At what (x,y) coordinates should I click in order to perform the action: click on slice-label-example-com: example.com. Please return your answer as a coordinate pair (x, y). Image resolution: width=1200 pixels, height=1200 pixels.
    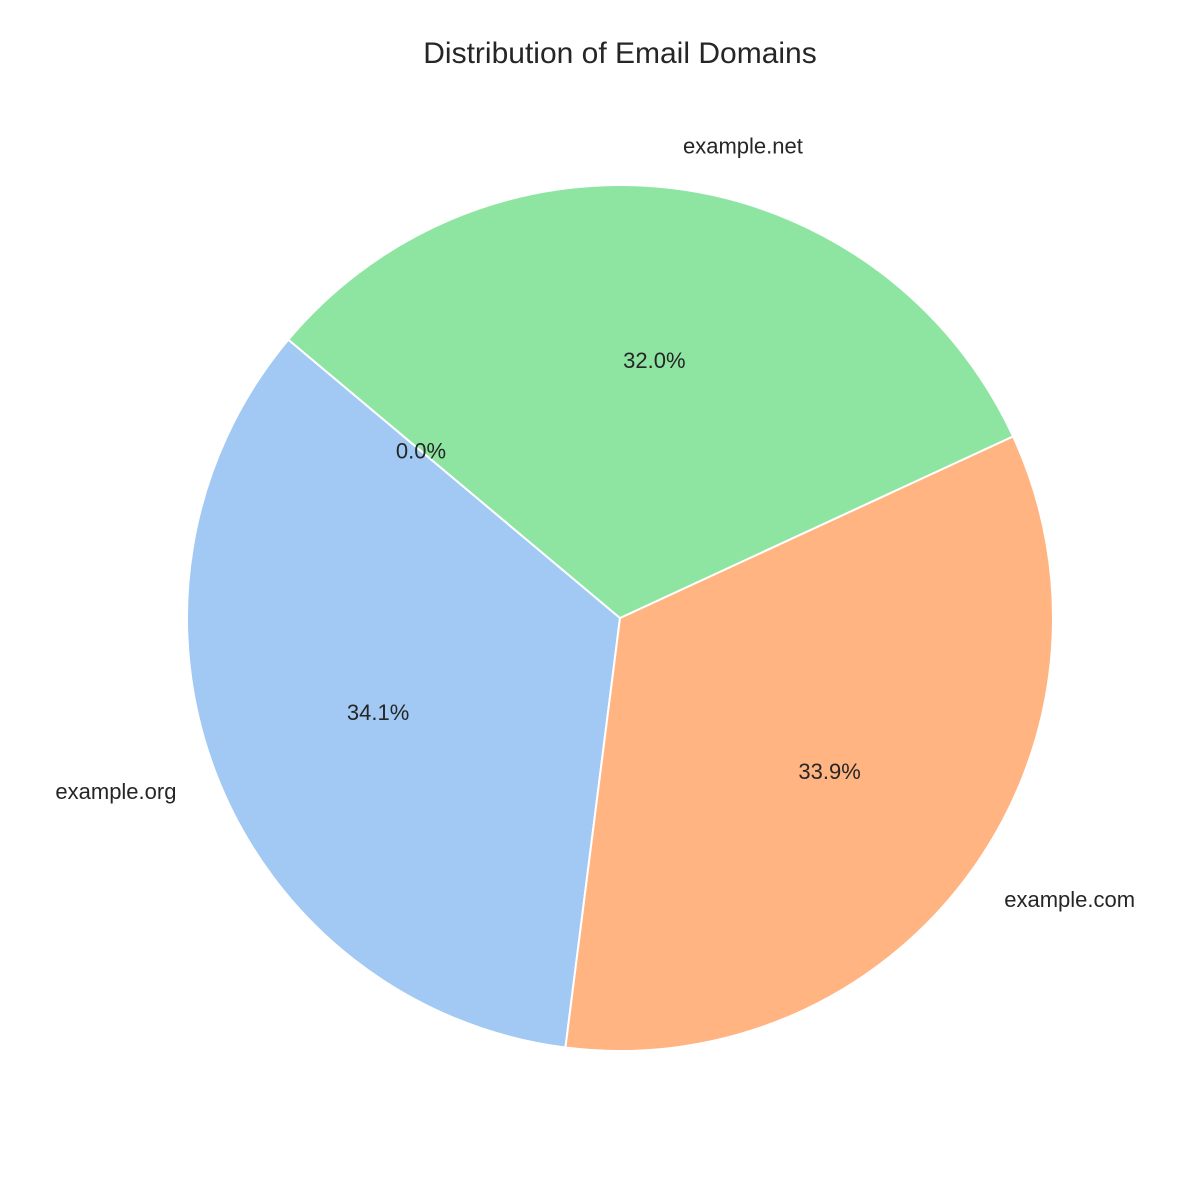
    Looking at the image, I should click on (1069, 899).